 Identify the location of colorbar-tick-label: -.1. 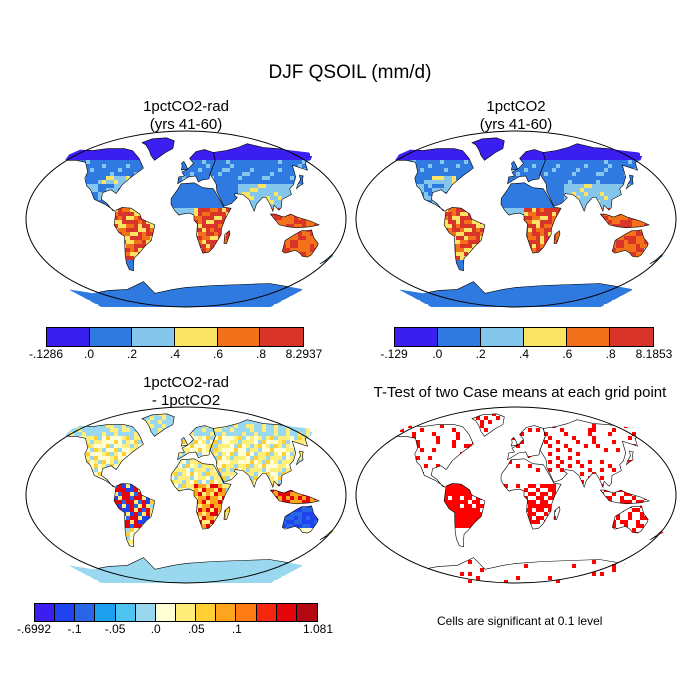
(74, 629).